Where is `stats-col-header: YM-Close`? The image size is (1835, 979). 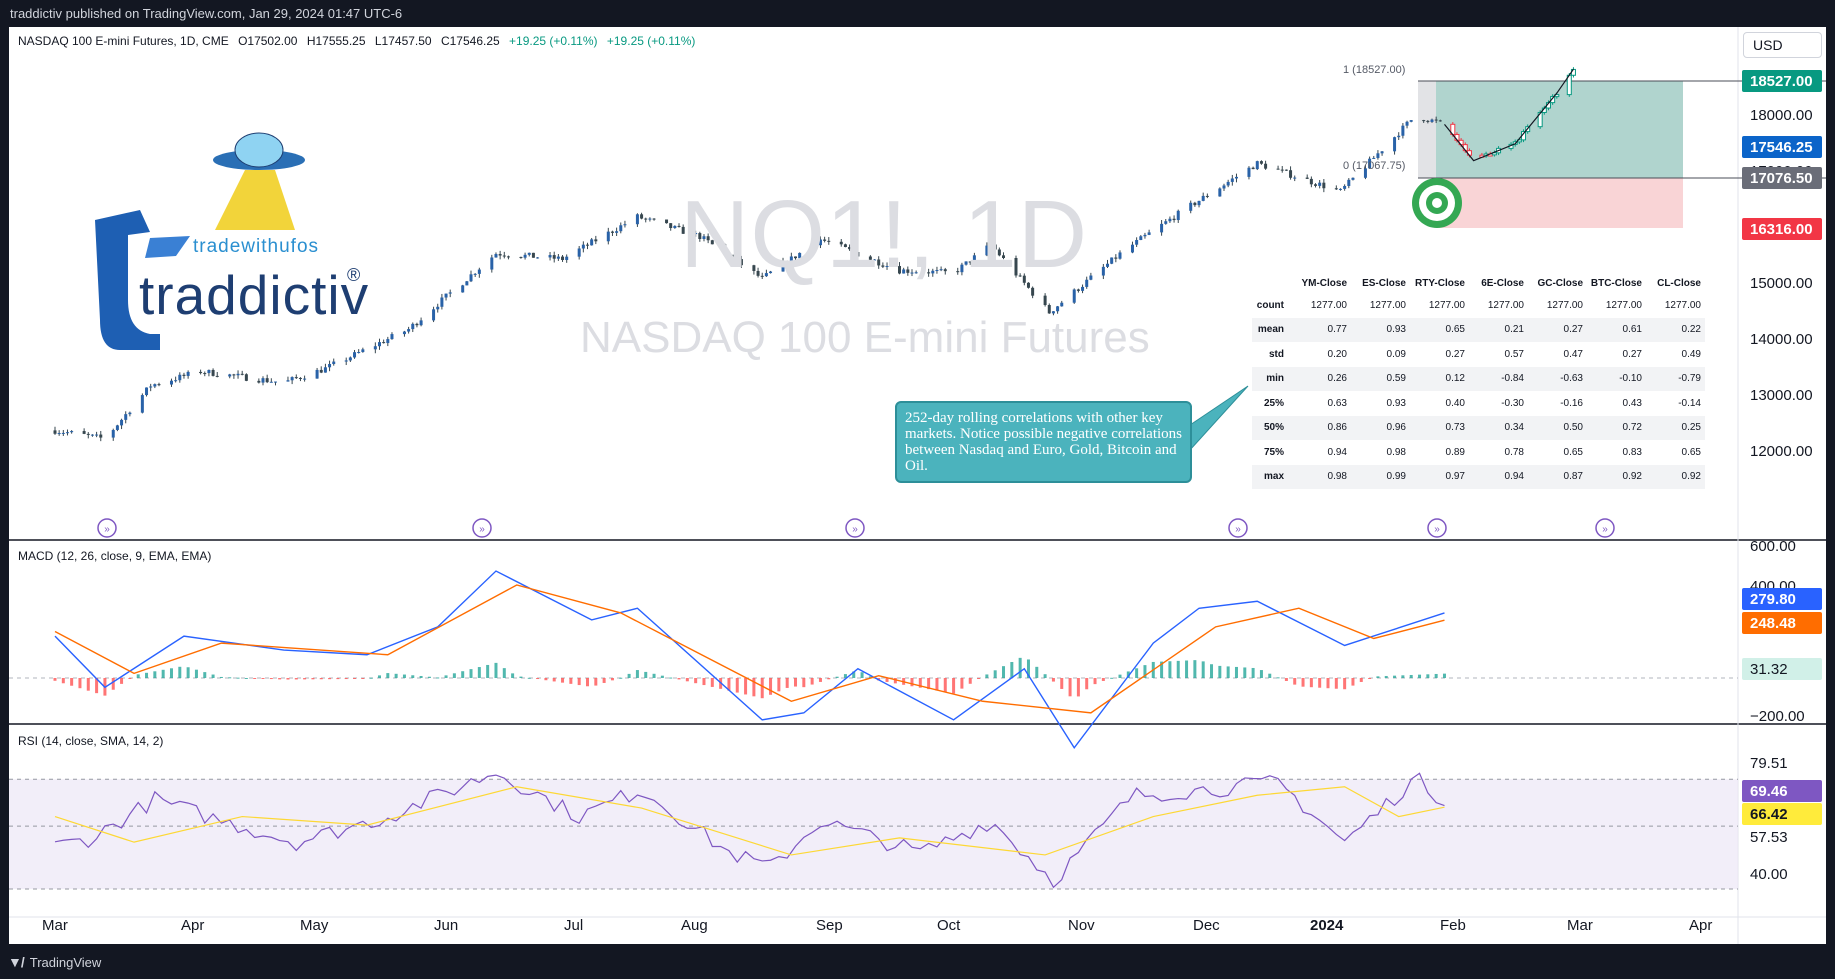
stats-col-header: YM-Close is located at coordinates (1324, 283).